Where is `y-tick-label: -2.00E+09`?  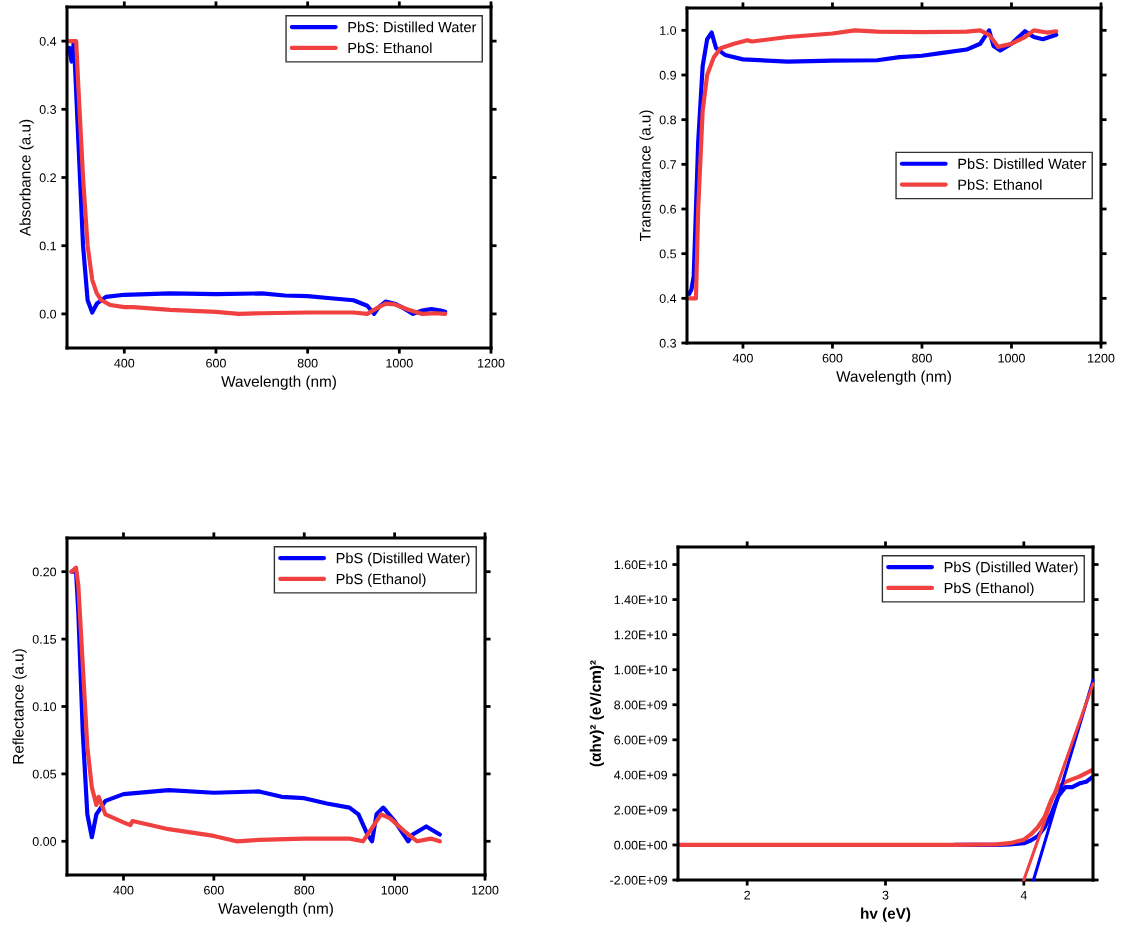 y-tick-label: -2.00E+09 is located at coordinates (638, 880).